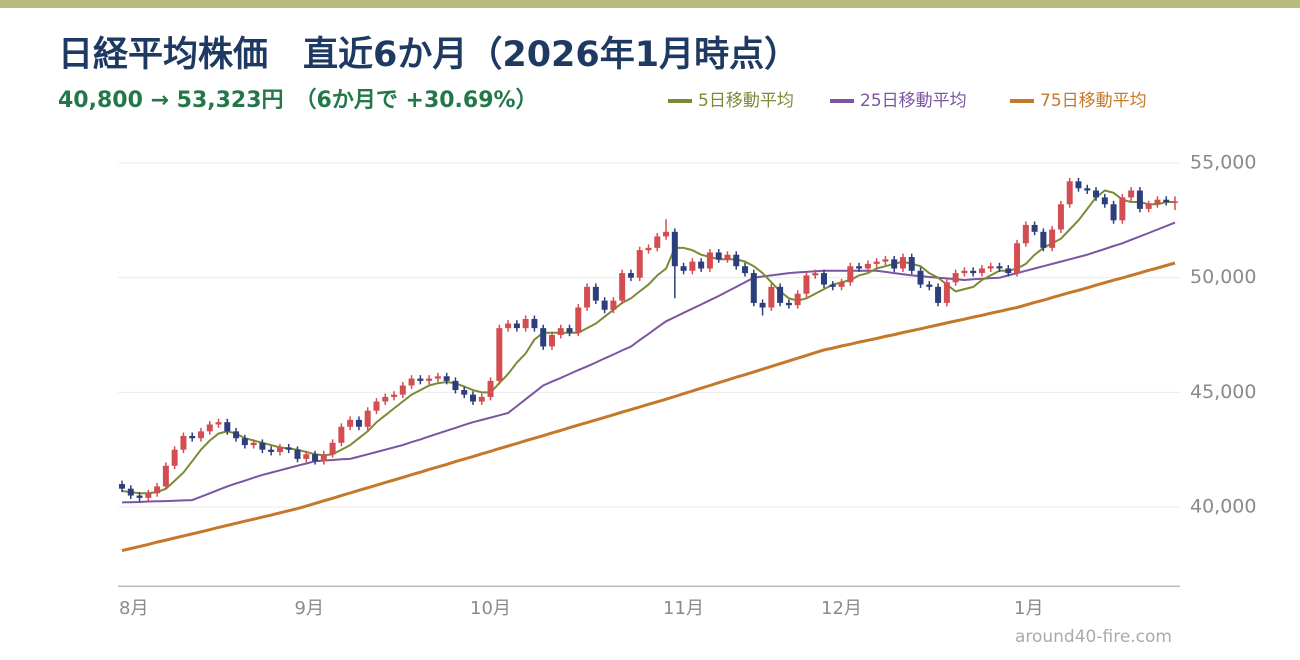 This screenshot has width=1300, height=660. What do you see at coordinates (913, 101) in the screenshot?
I see `legend-label: 25日移動平均` at bounding box center [913, 101].